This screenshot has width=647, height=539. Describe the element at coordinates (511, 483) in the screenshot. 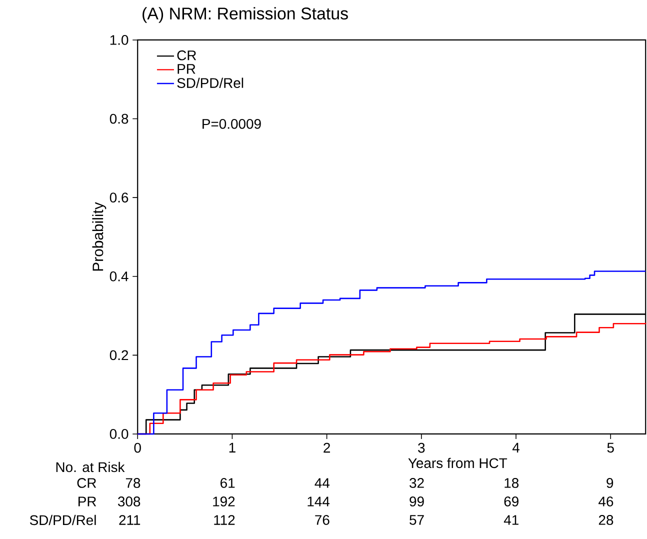

I see `text: 18` at that location.